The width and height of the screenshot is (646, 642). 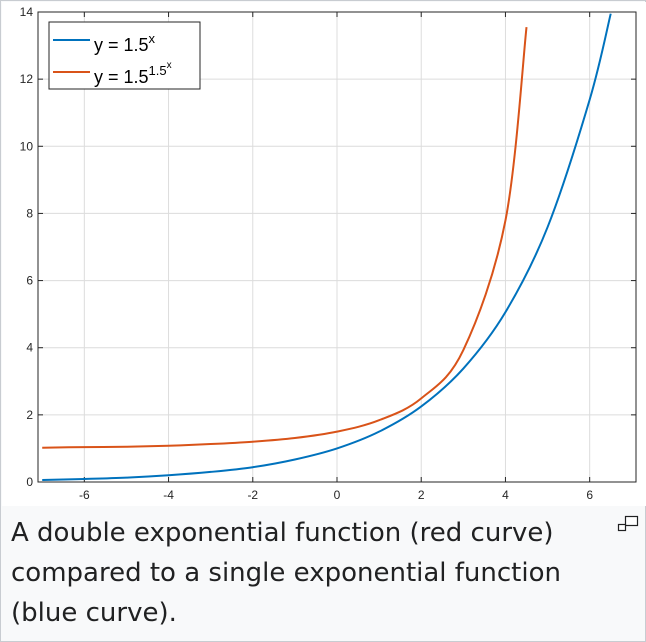 I want to click on legend-entry-1: y = 1.5x, so click(x=125, y=43).